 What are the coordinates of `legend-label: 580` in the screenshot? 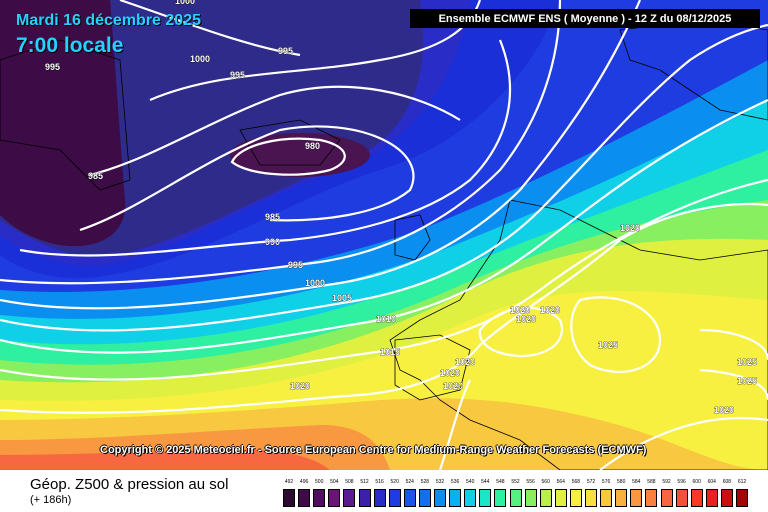 It's located at (621, 482).